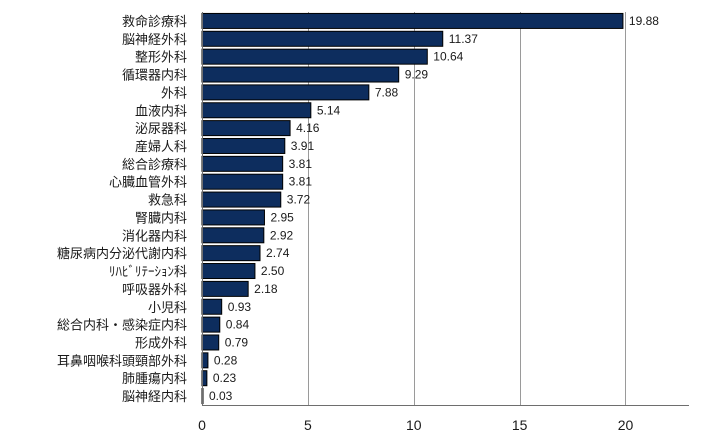 The width and height of the screenshot is (705, 442). What do you see at coordinates (225, 378) in the screenshot?
I see `value-label-21: 0.23` at bounding box center [225, 378].